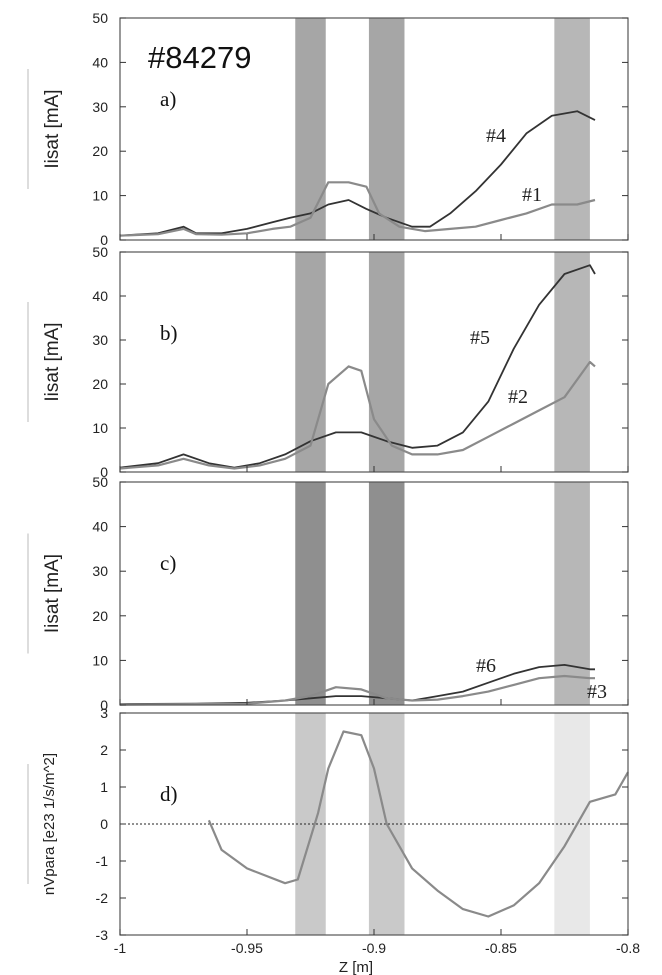 The height and width of the screenshot is (975, 662). I want to click on x-tick-label: -0.9, so click(374, 948).